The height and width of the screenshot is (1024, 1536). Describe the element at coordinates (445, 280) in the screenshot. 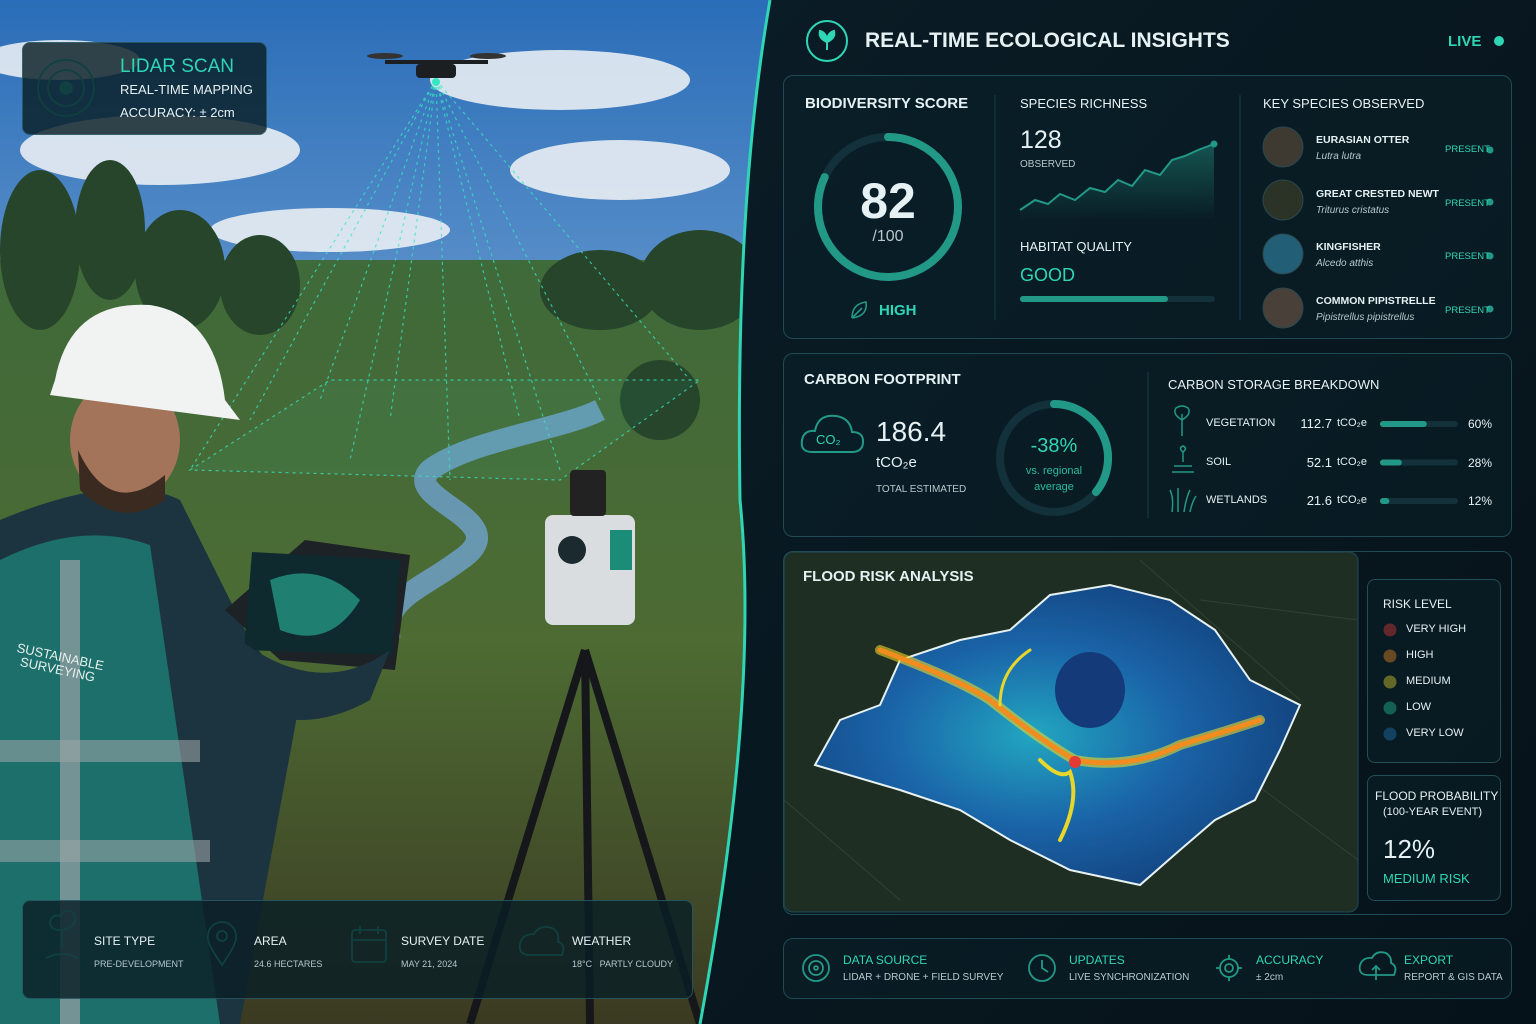

I see `lidar-beams` at that location.